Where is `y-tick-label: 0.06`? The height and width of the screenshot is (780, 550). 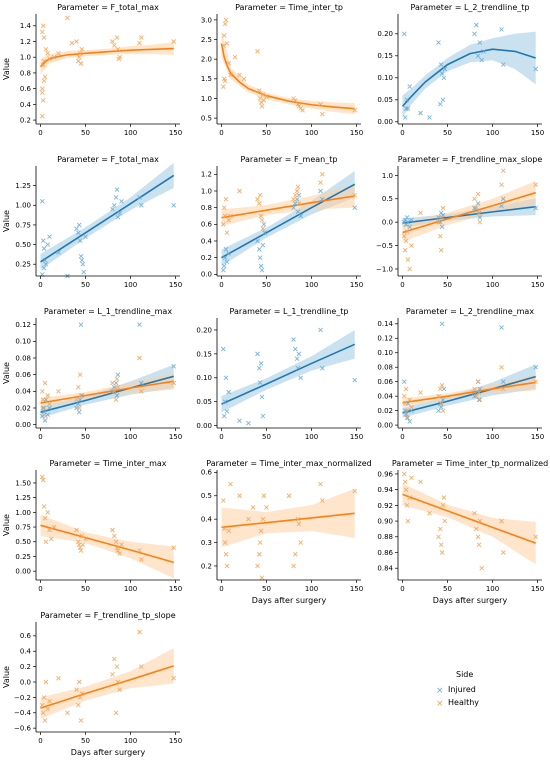 y-tick-label: 0.06 is located at coordinates (385, 382).